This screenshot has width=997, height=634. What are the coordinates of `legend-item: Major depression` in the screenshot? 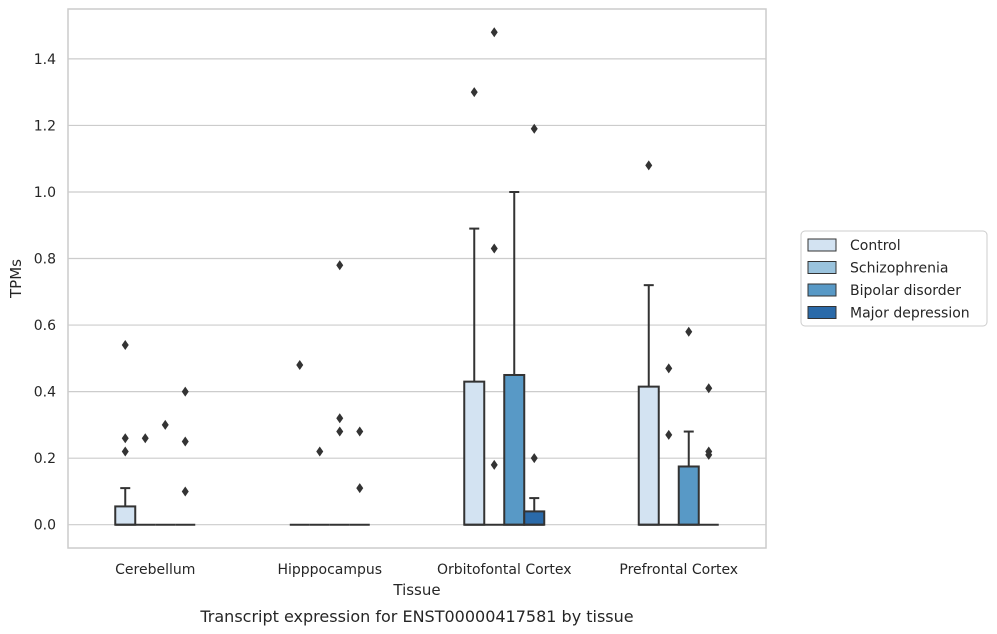 It's located at (888, 314).